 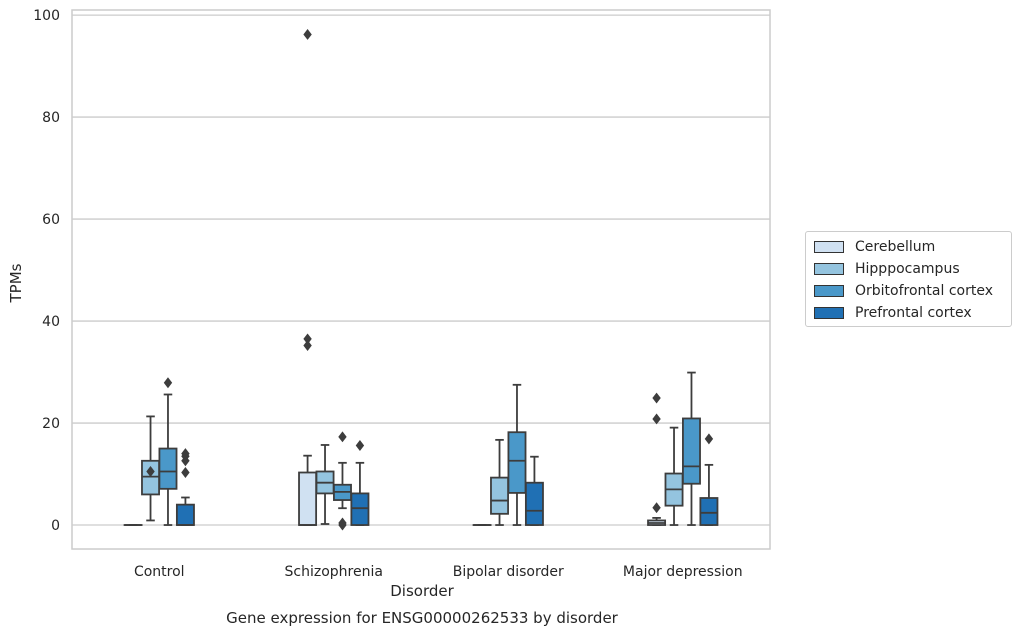 What do you see at coordinates (51, 118) in the screenshot?
I see `y-tick-label: 80` at bounding box center [51, 118].